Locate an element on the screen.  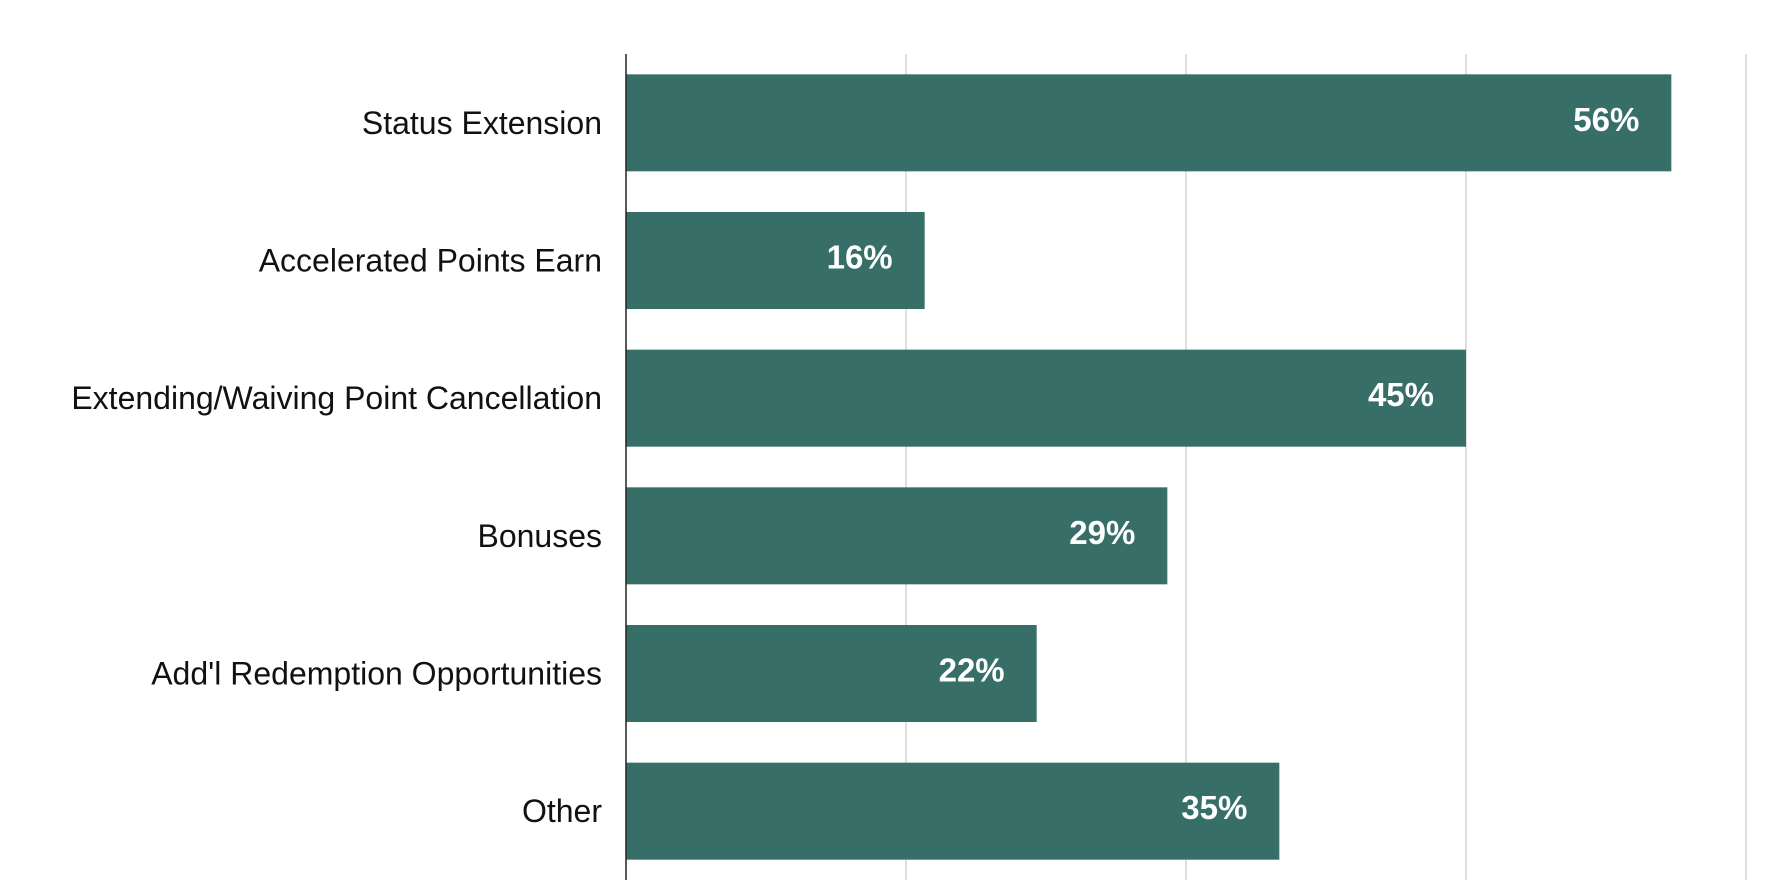
category-label: Extending/Waiving Point Cancellation is located at coordinates (336, 398).